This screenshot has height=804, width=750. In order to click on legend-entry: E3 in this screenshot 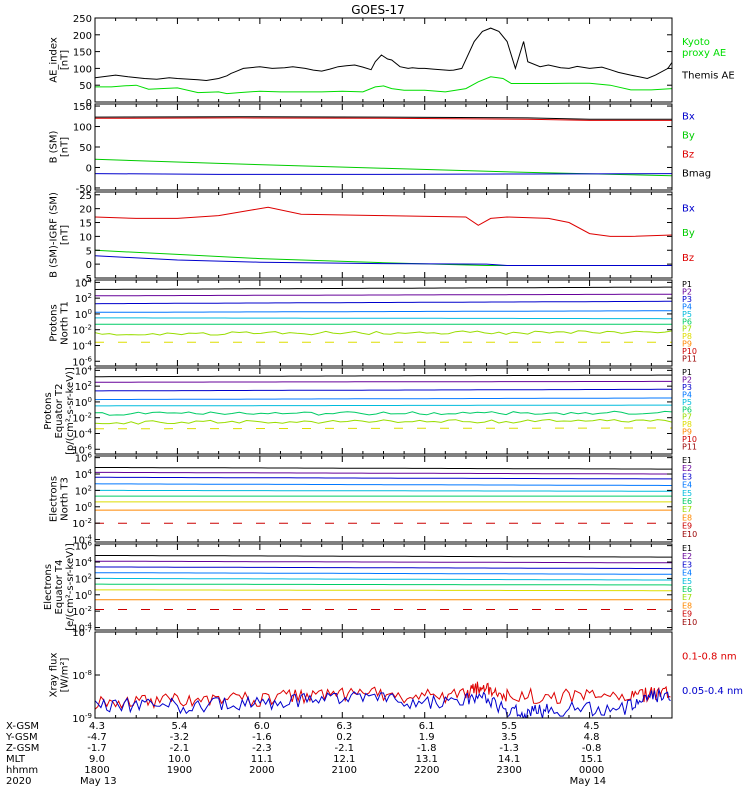, I will do `click(687, 564)`.